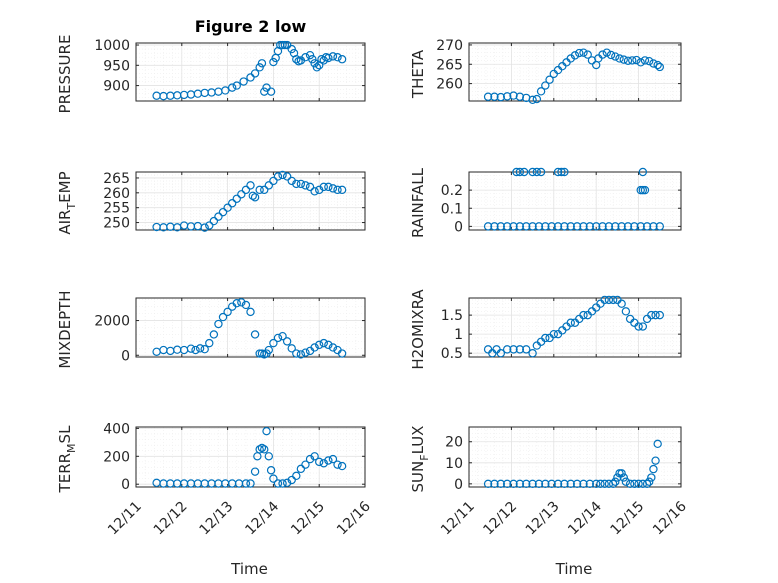 The image size is (778, 583). What do you see at coordinates (454, 443) in the screenshot?
I see `y-tick-label: 20` at bounding box center [454, 443].